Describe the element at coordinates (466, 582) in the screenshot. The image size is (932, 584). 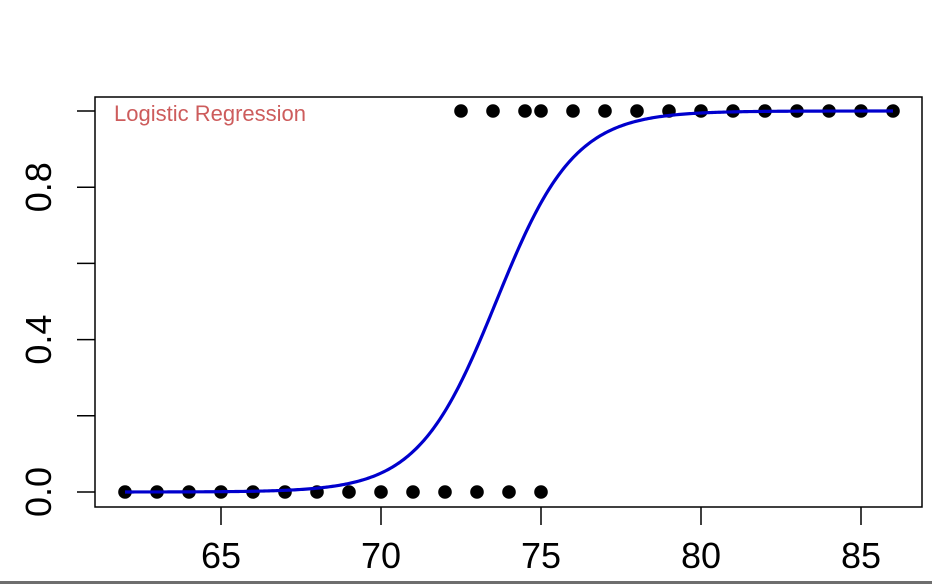
I see `bottom-divider` at that location.